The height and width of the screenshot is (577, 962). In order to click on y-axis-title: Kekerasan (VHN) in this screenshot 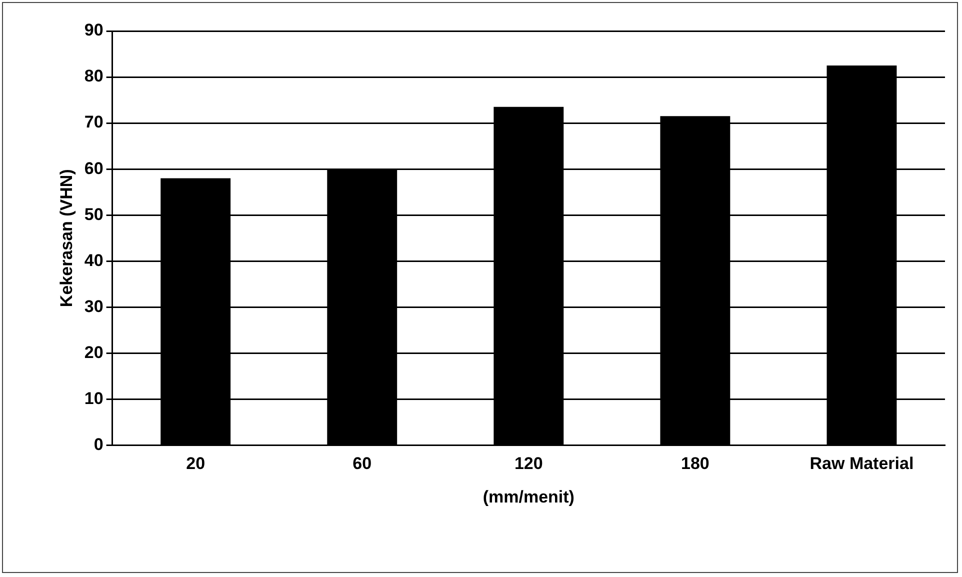, I will do `click(66, 238)`.